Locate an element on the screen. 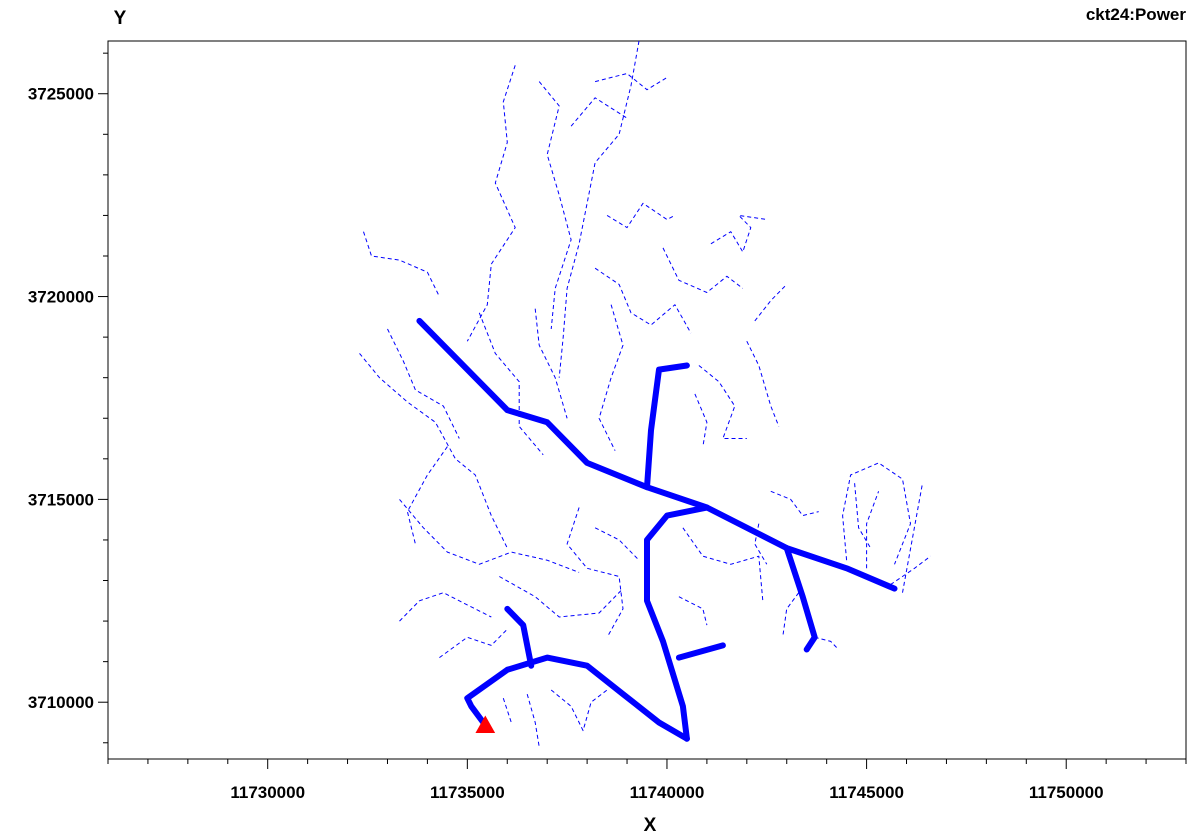  chart-title: ckt24:Power is located at coordinates (1136, 14).